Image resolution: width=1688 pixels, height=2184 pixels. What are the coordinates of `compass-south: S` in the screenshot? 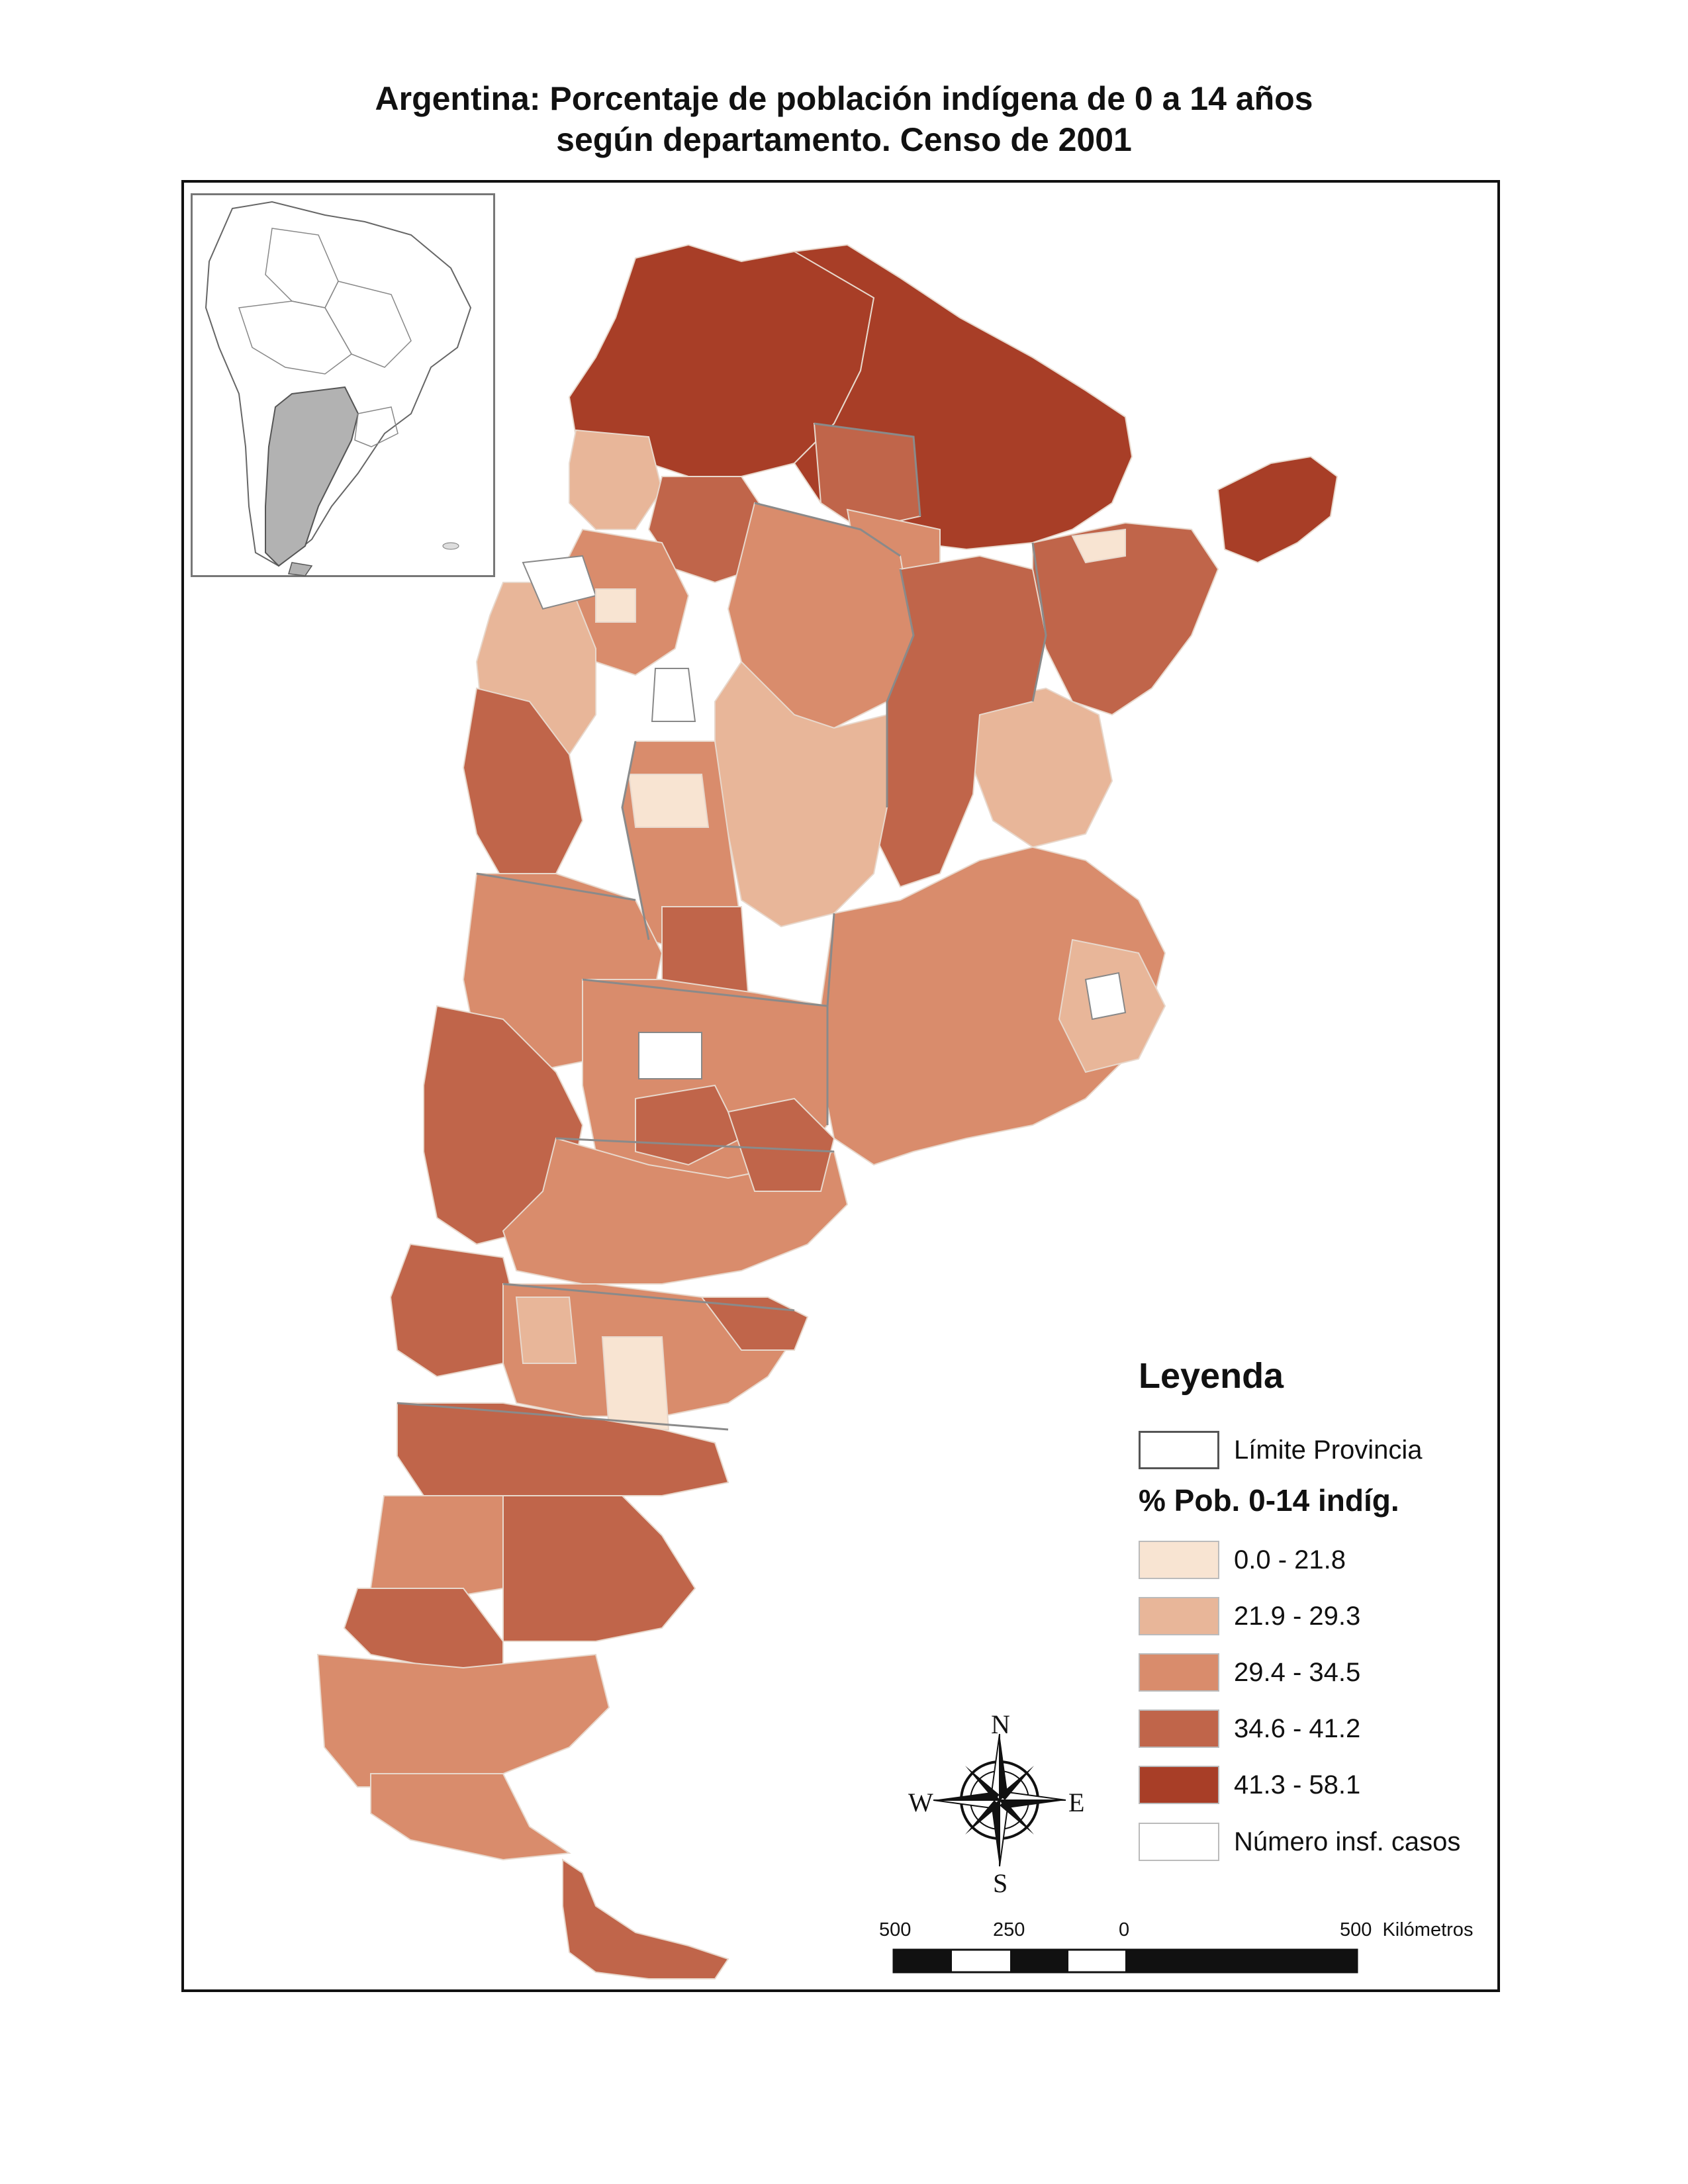 It's located at (1000, 1883).